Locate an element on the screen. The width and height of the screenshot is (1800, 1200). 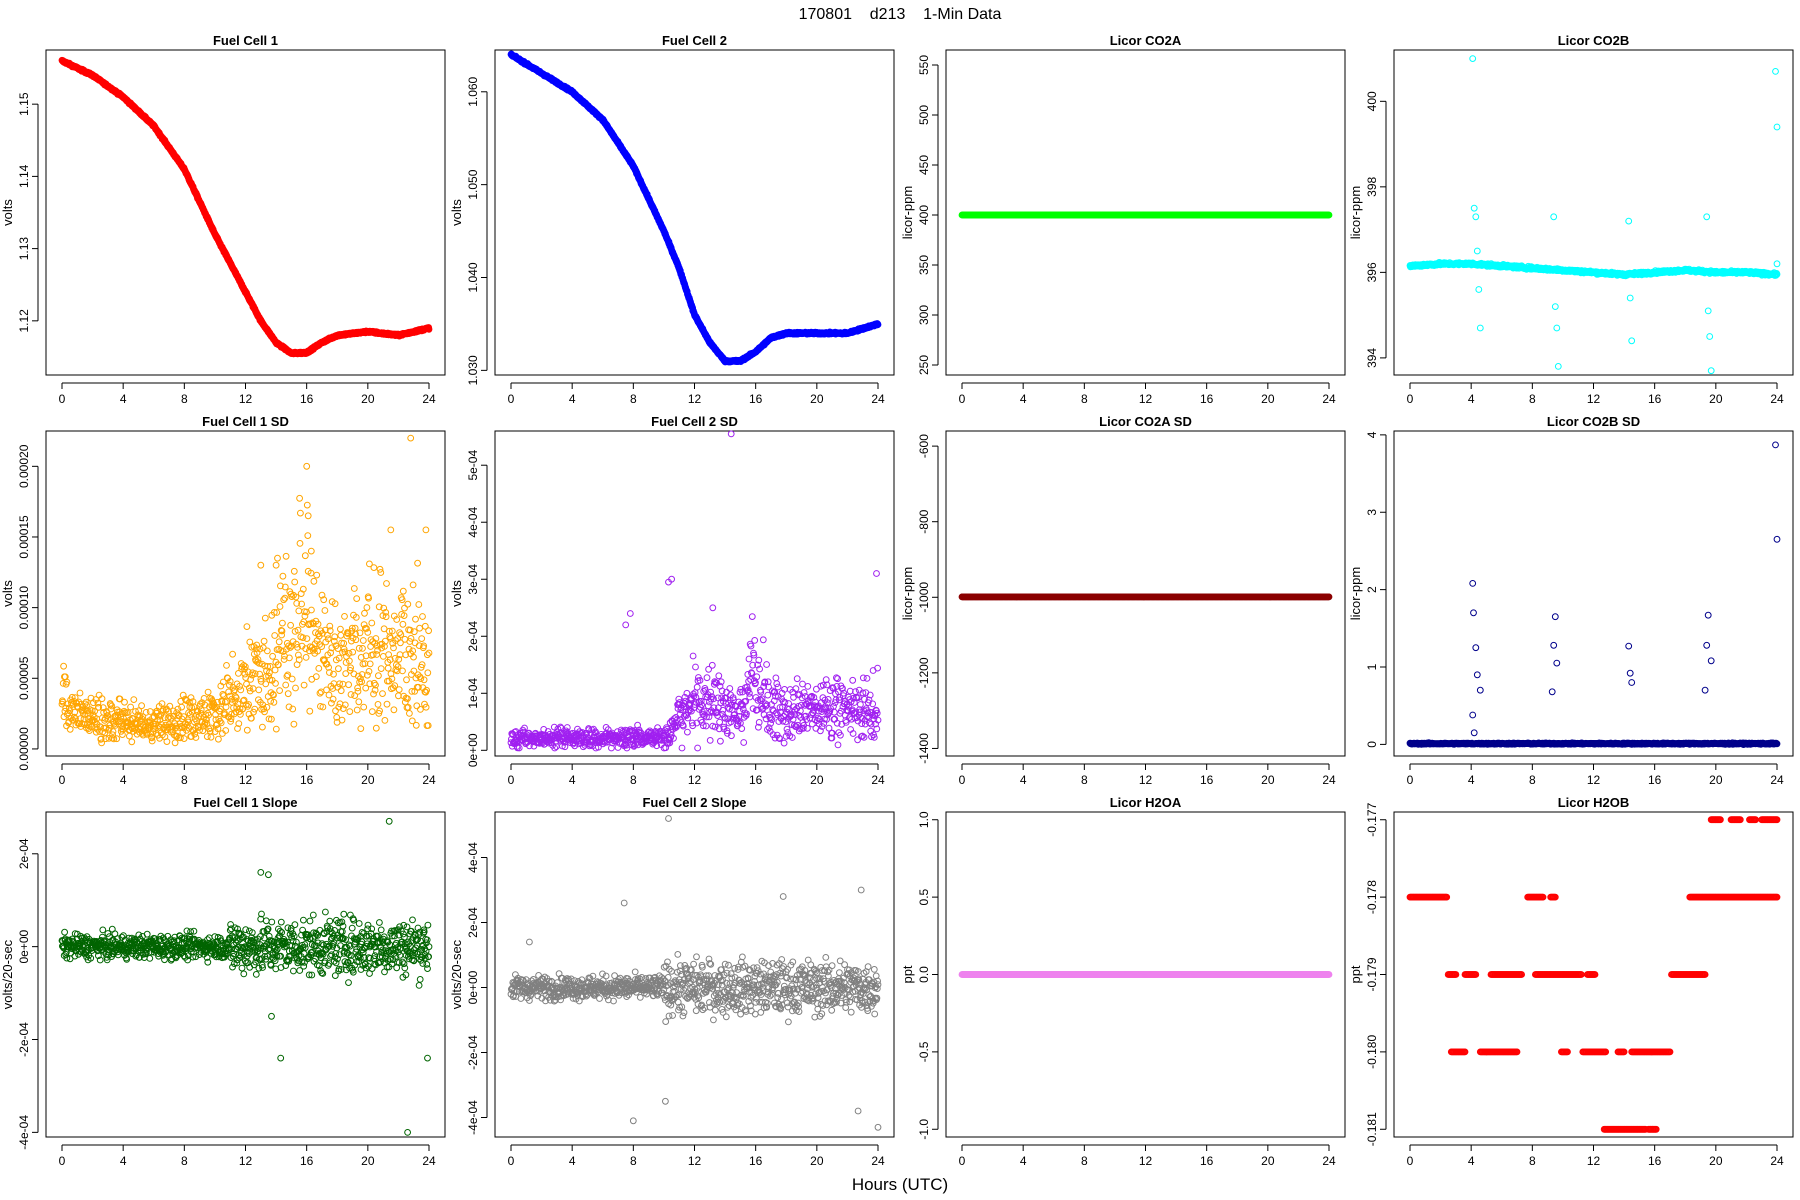
y-tick-label: 300 is located at coordinates (924, 315).